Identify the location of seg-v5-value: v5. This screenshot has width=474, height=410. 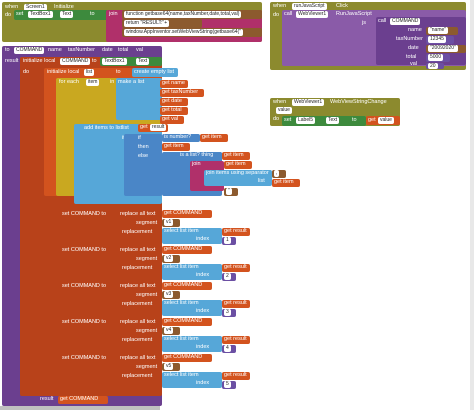
(169, 366).